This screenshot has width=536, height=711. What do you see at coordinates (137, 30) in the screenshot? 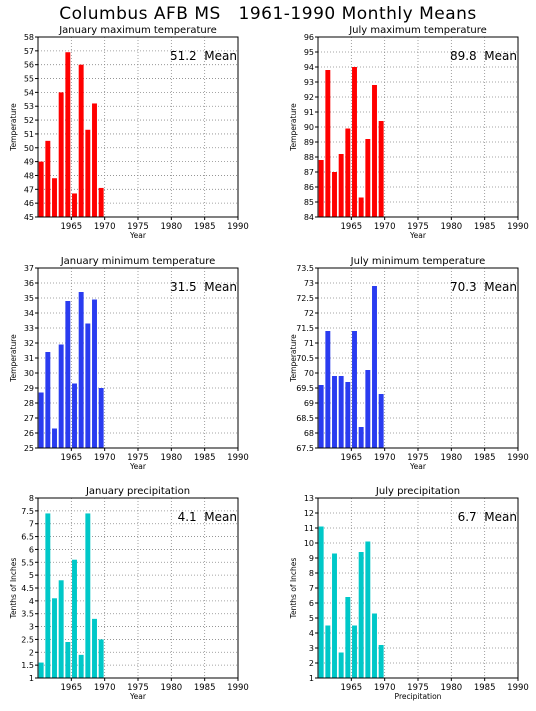
I see `chart-title: January maximum temperature` at bounding box center [137, 30].